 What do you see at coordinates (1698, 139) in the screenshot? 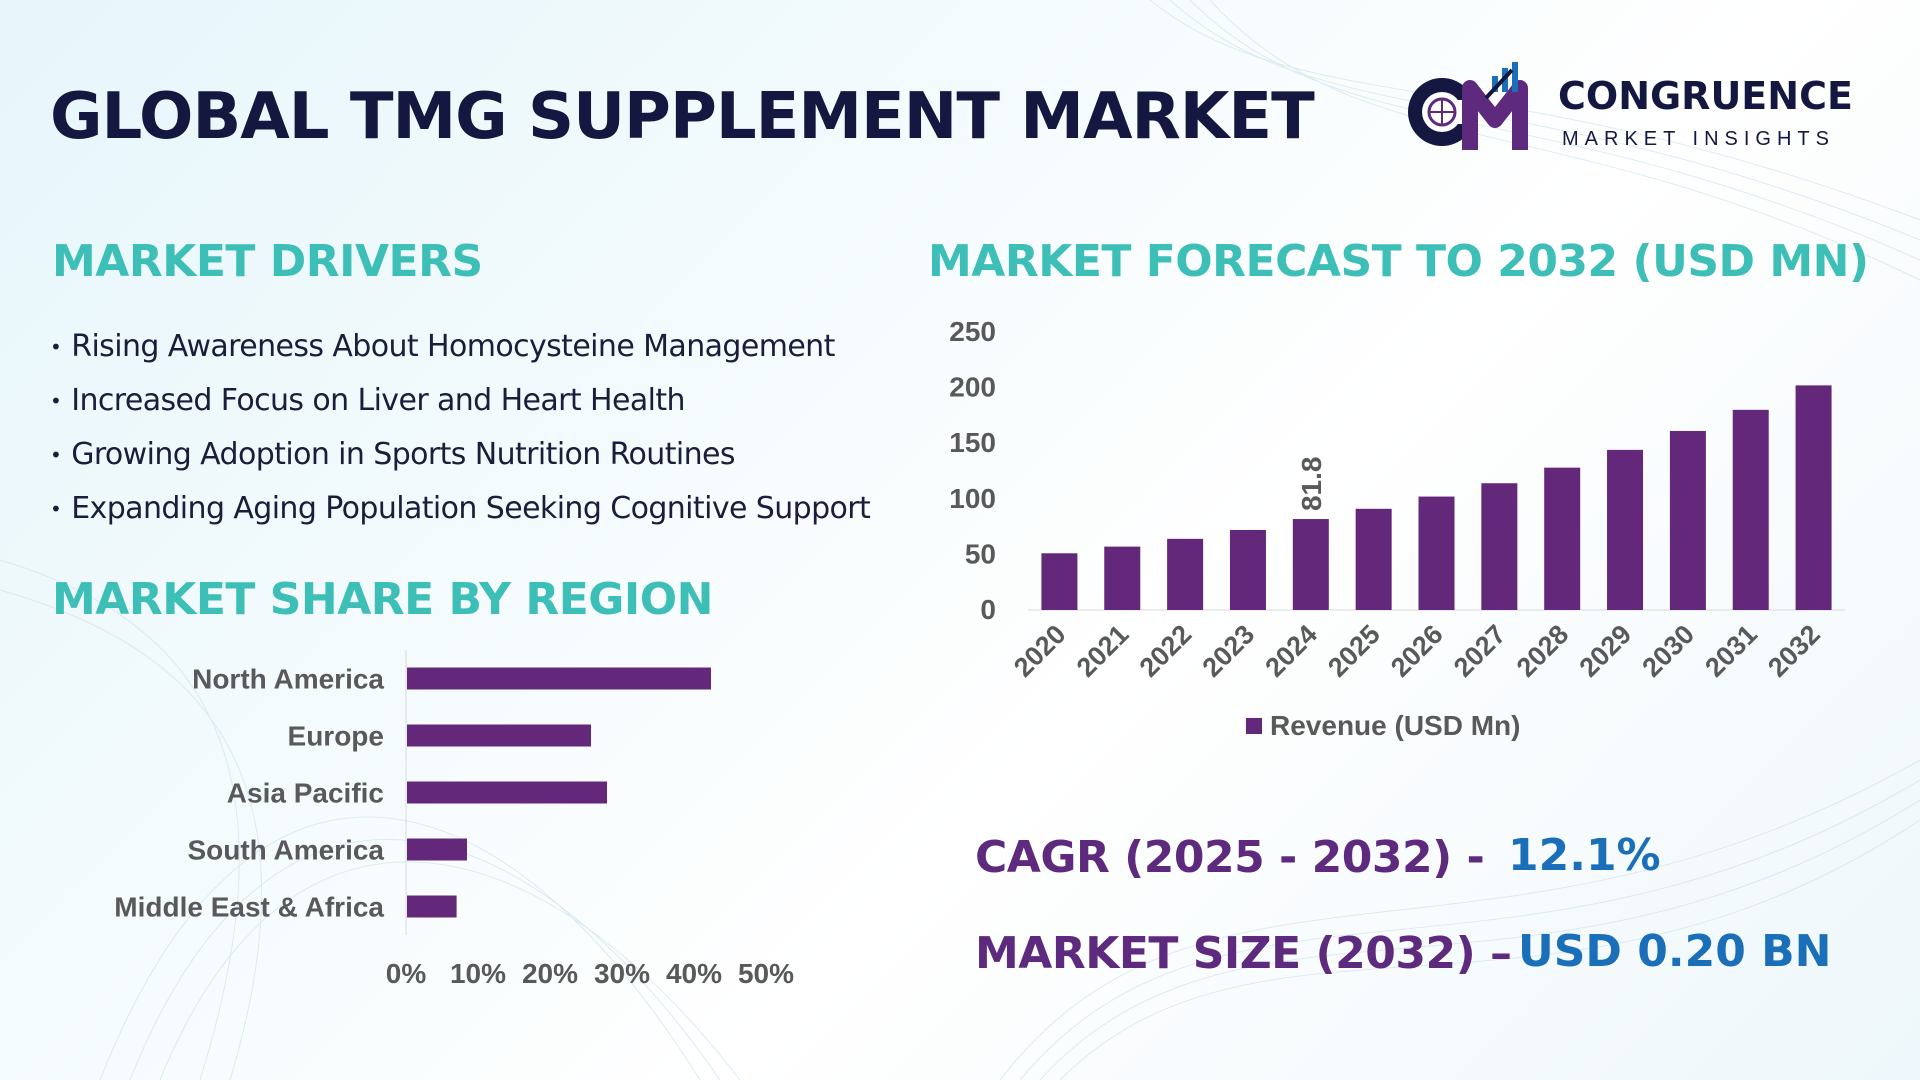
I see `logo-subtitle: MARKET INSIGHTS` at bounding box center [1698, 139].